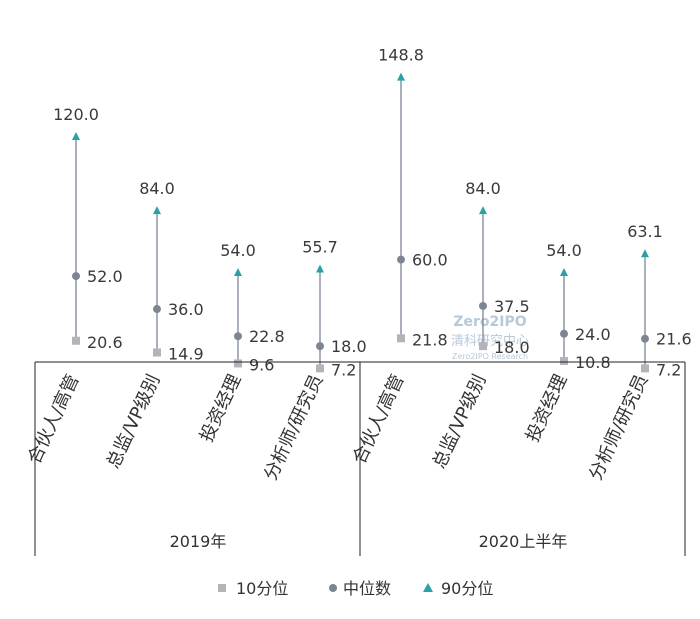 This screenshot has height=619, width=700. I want to click on watermark-line2: 清科研究中心, so click(490, 341).